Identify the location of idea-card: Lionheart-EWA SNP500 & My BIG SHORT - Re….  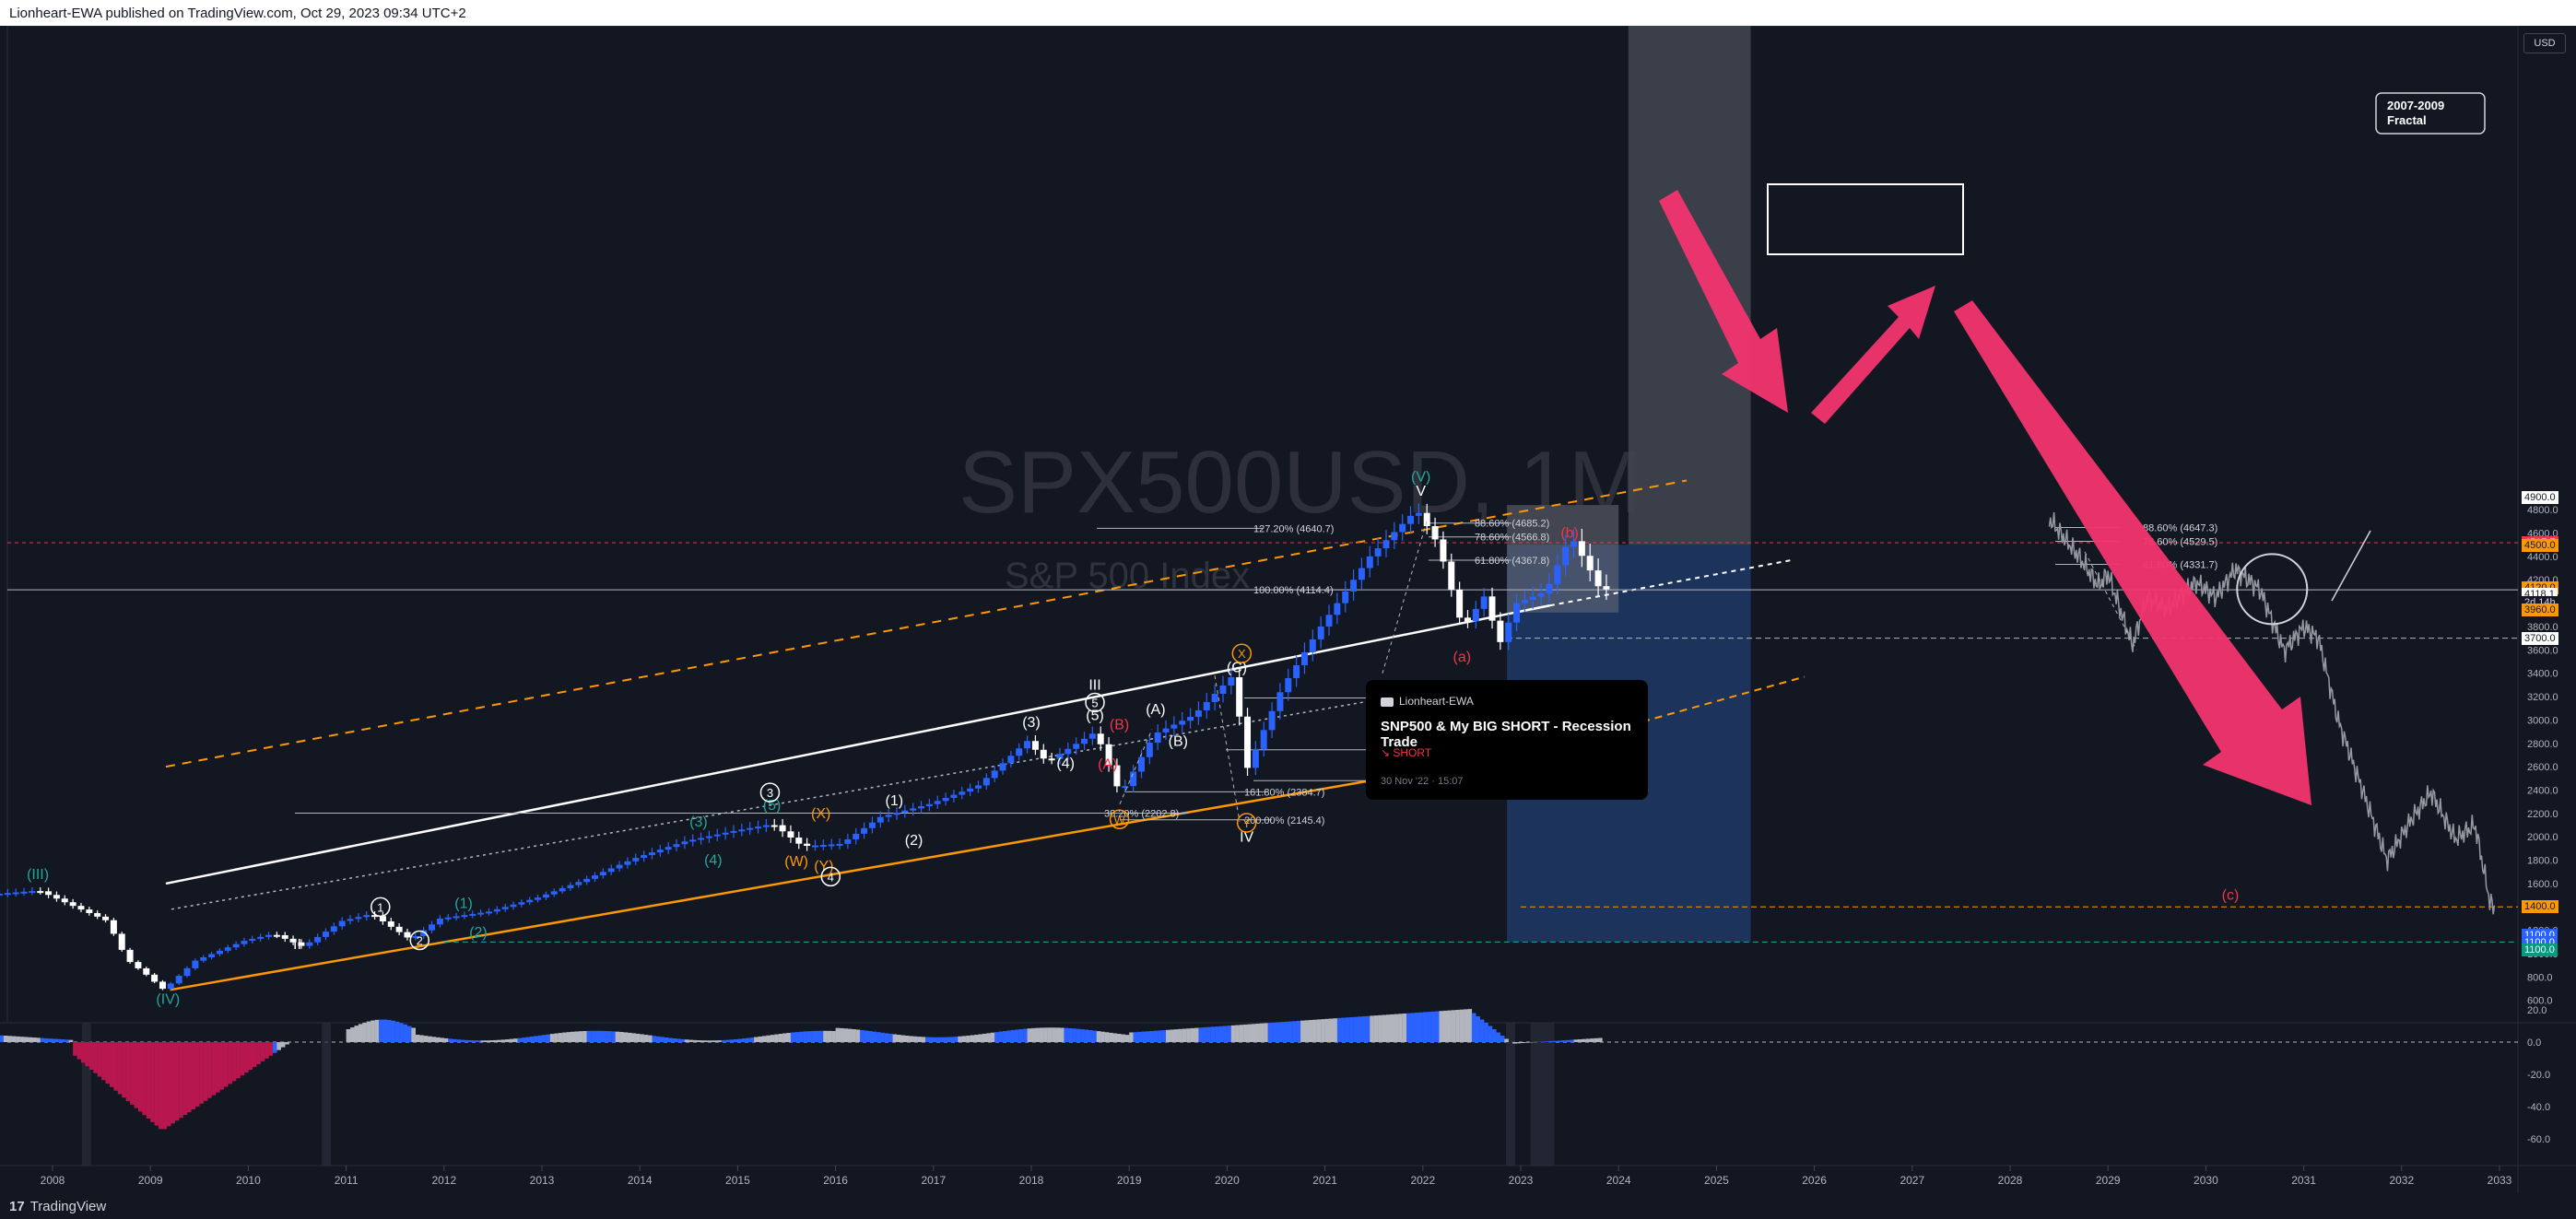
(1507, 740).